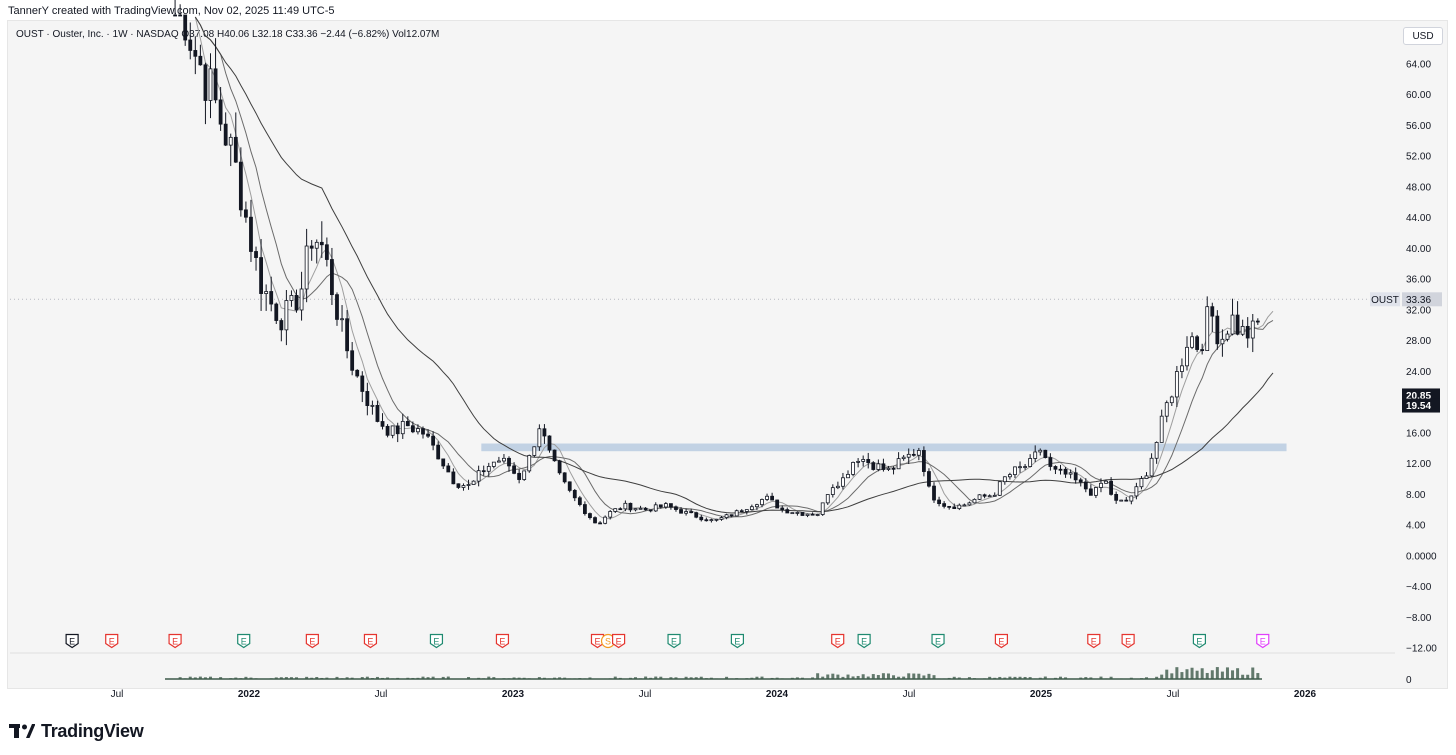  Describe the element at coordinates (513, 694) in the screenshot. I see `x-tick-label: 2023` at that location.